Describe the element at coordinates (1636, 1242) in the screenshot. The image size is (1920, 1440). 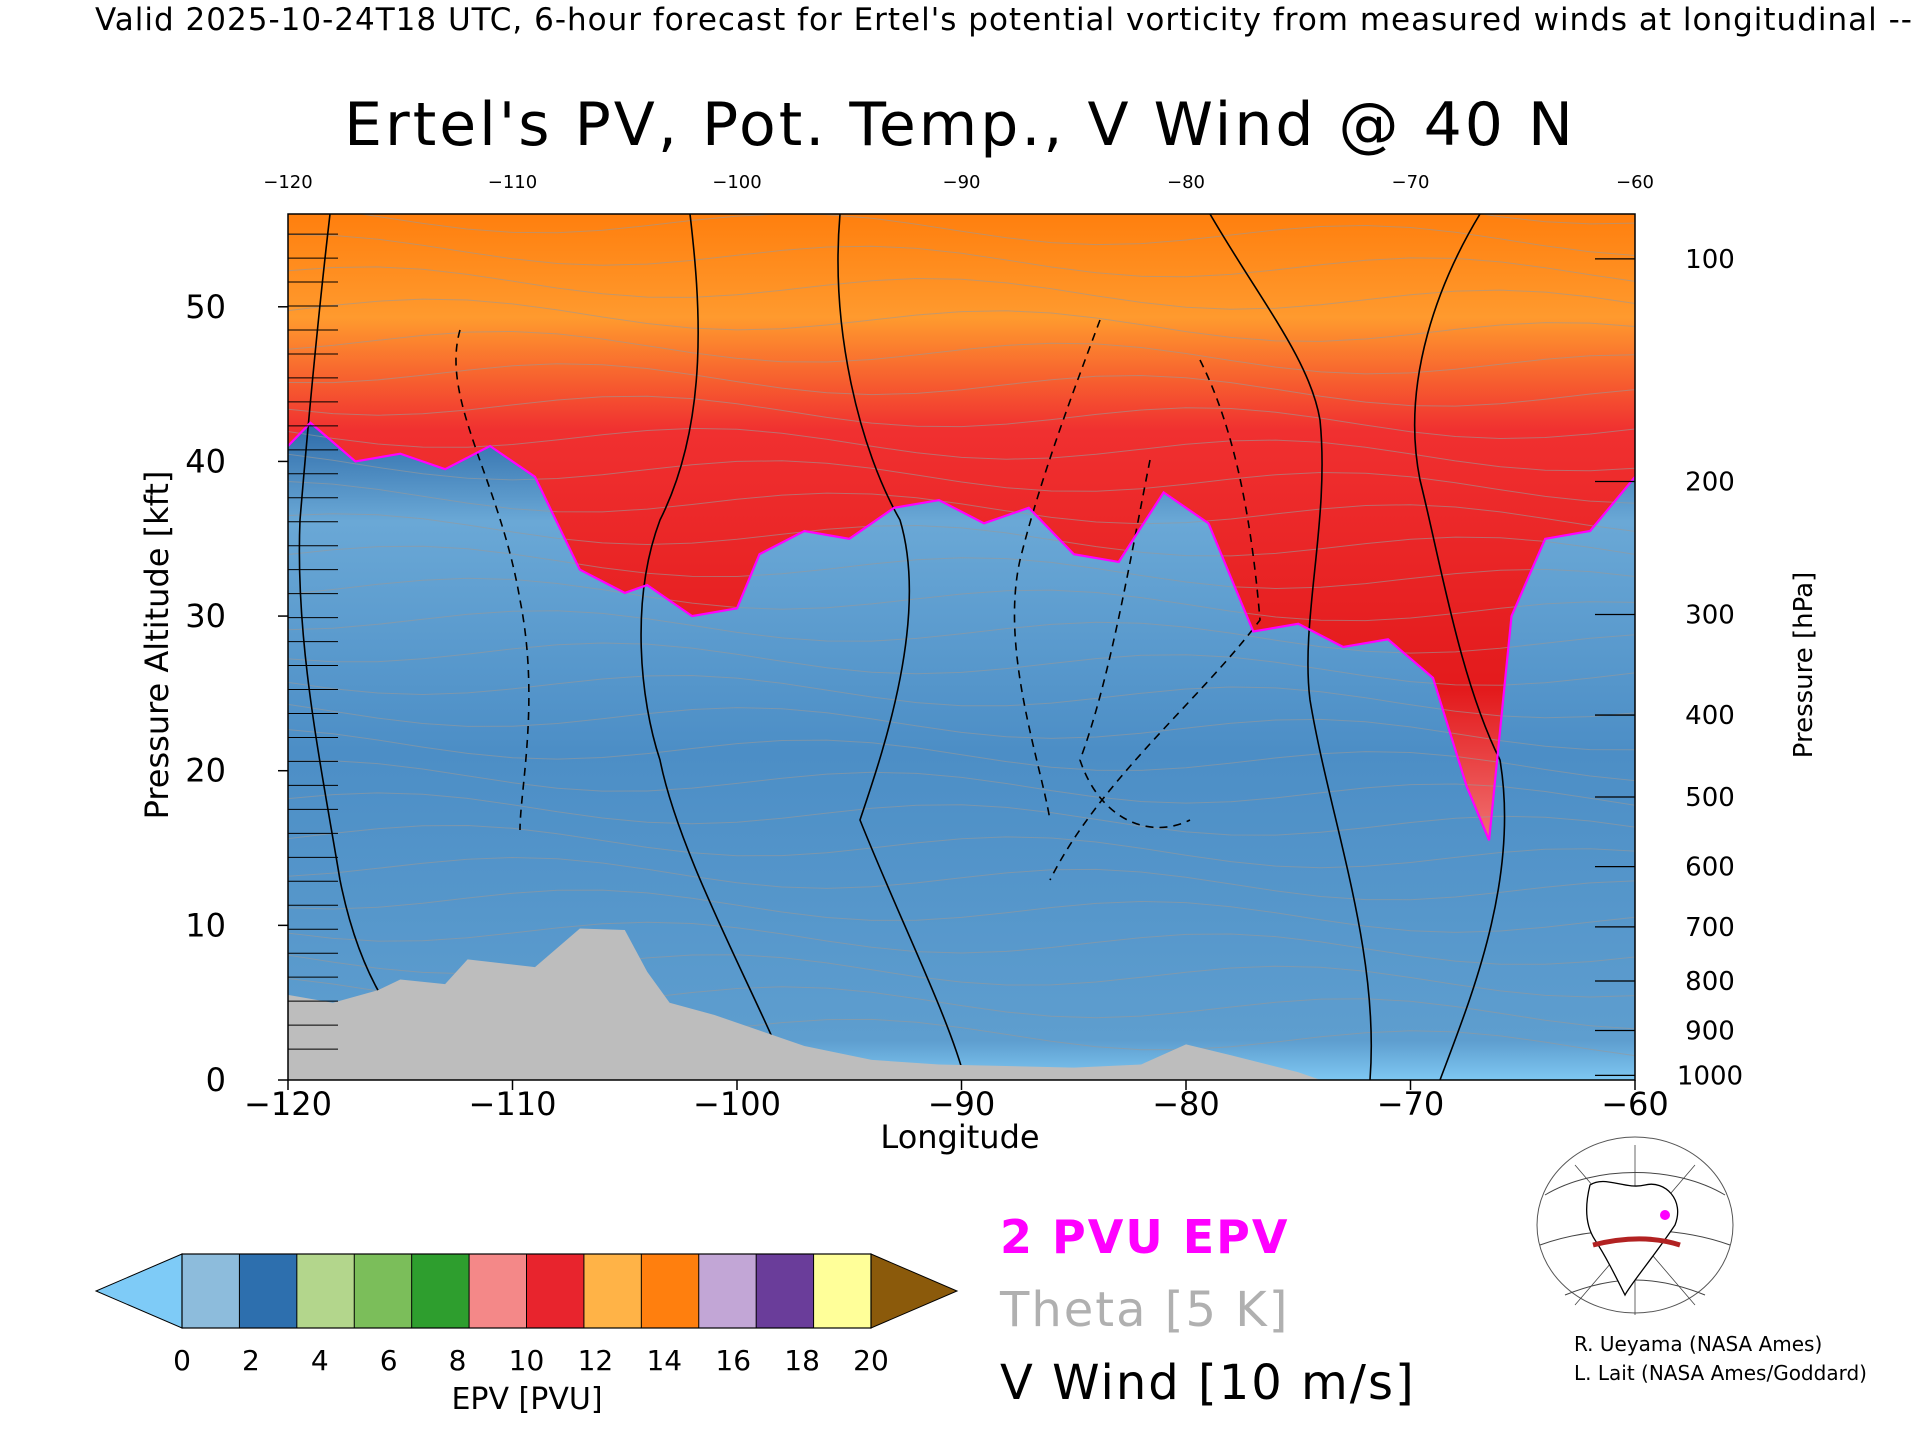
I see `section-line` at that location.